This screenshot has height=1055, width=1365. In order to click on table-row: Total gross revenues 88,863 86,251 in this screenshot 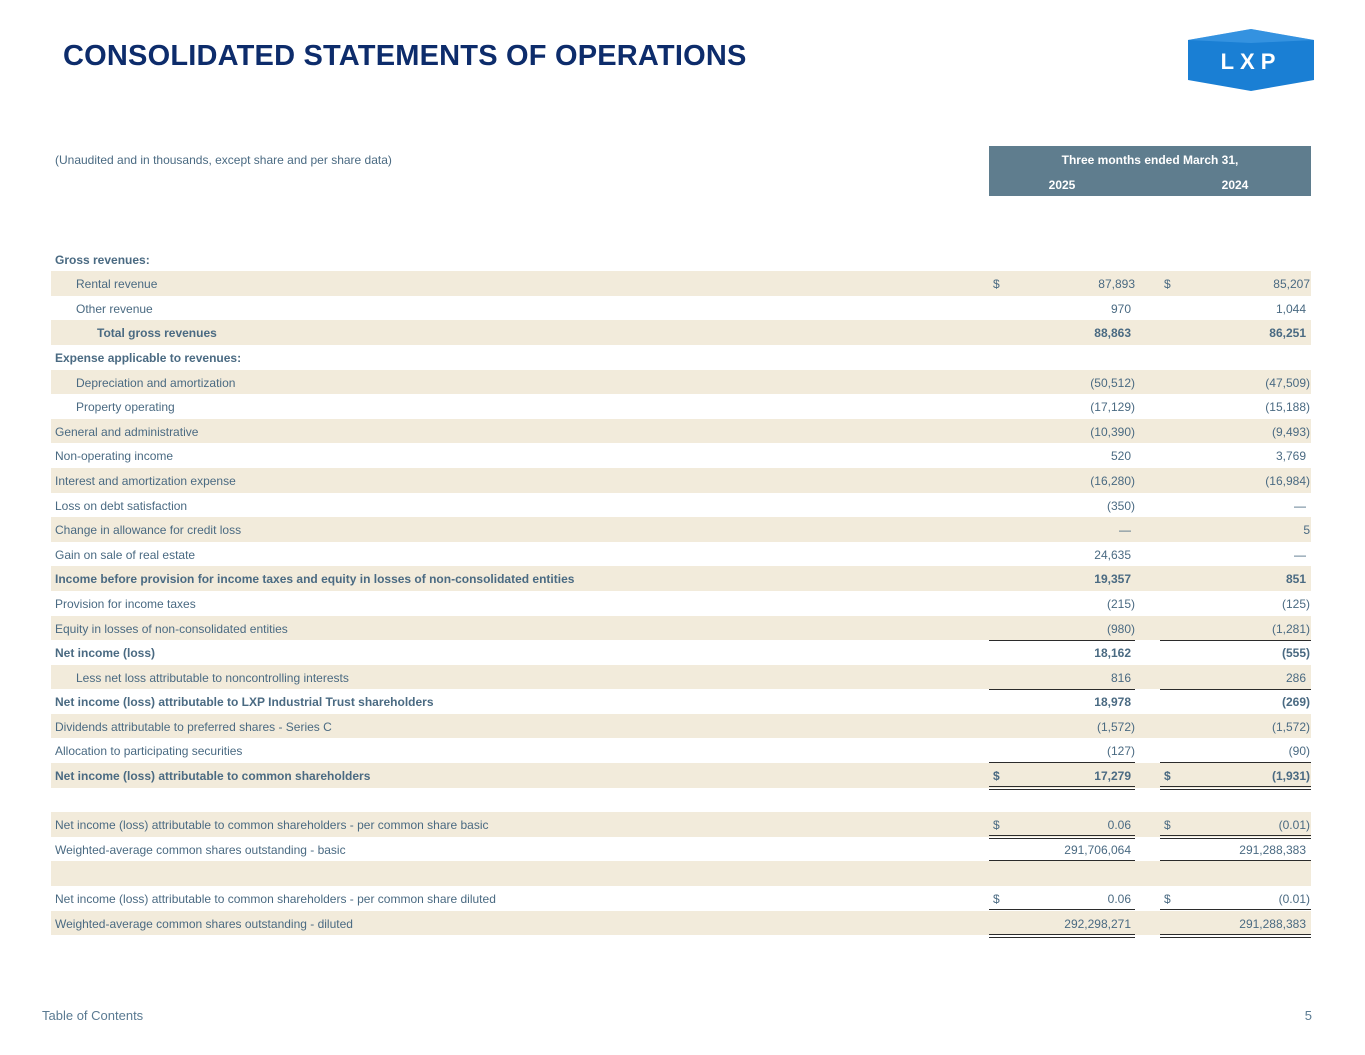, I will do `click(681, 332)`.